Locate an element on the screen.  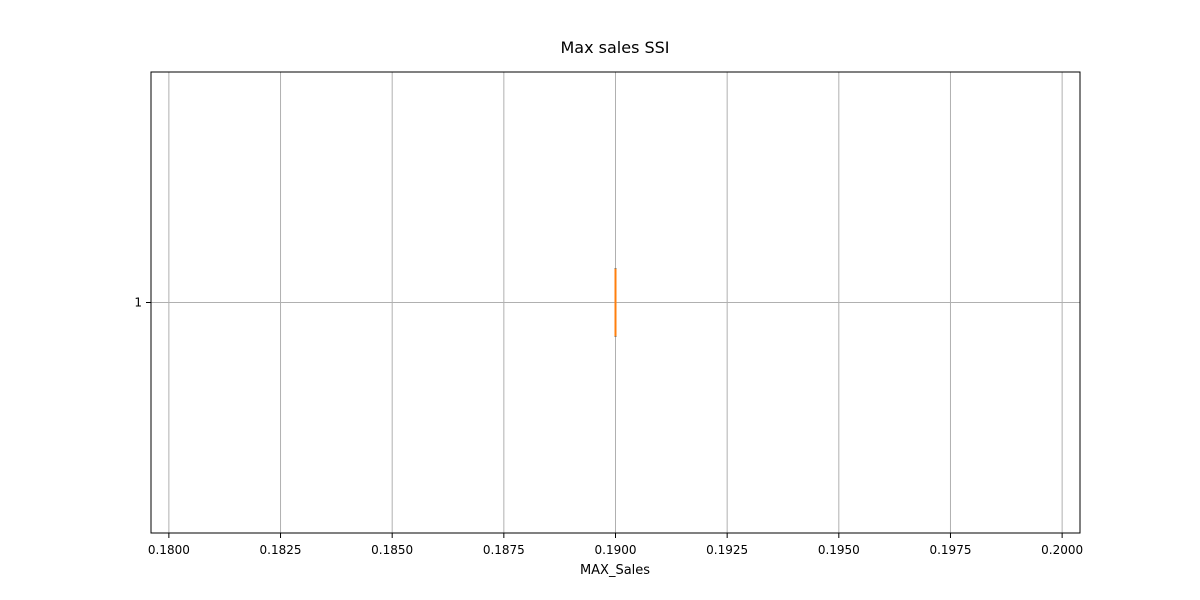
x-tick-label: 0.1875 is located at coordinates (504, 550).